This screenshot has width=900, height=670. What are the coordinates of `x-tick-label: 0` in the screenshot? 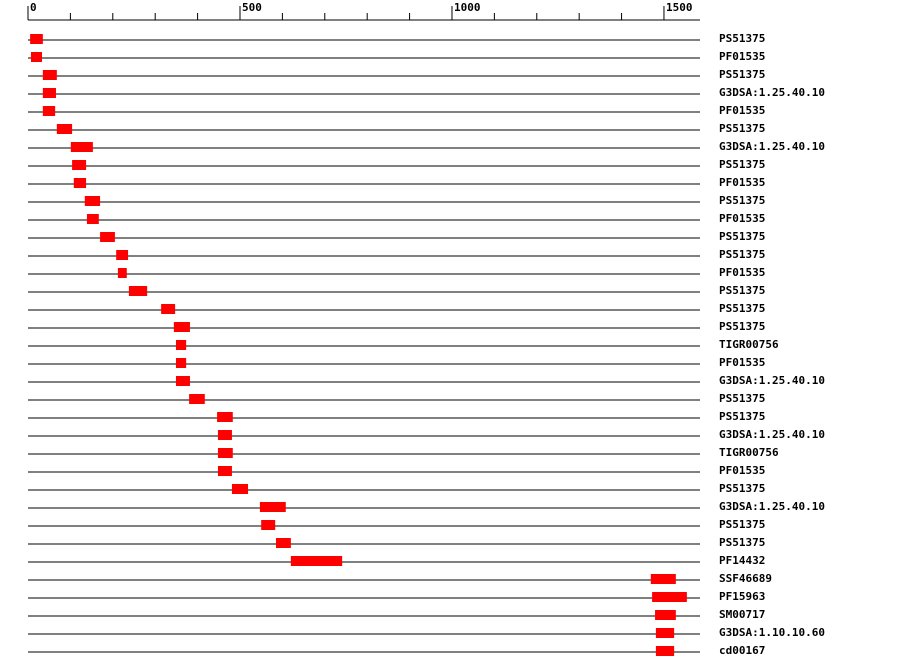 It's located at (33, 7).